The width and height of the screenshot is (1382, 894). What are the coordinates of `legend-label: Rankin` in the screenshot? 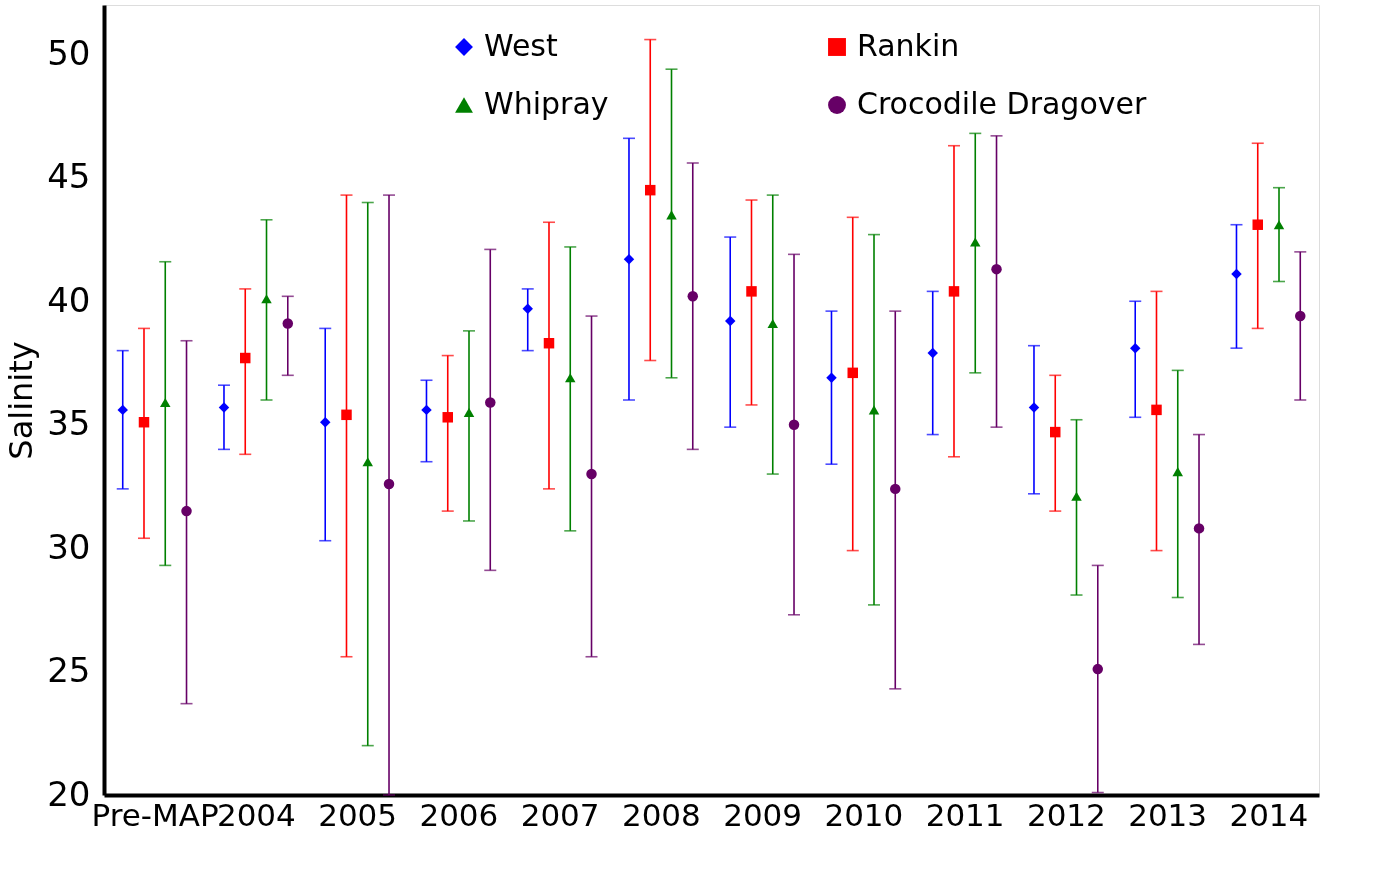 It's located at (908, 45).